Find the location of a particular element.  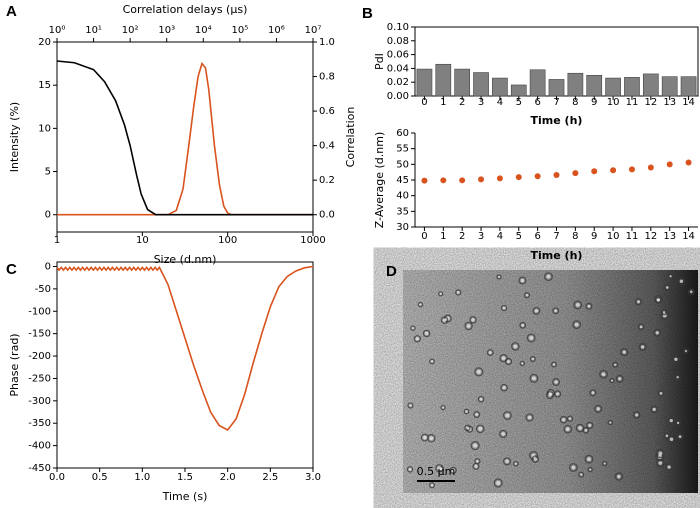

x-tick-label: 0.5 is located at coordinates (100, 477).